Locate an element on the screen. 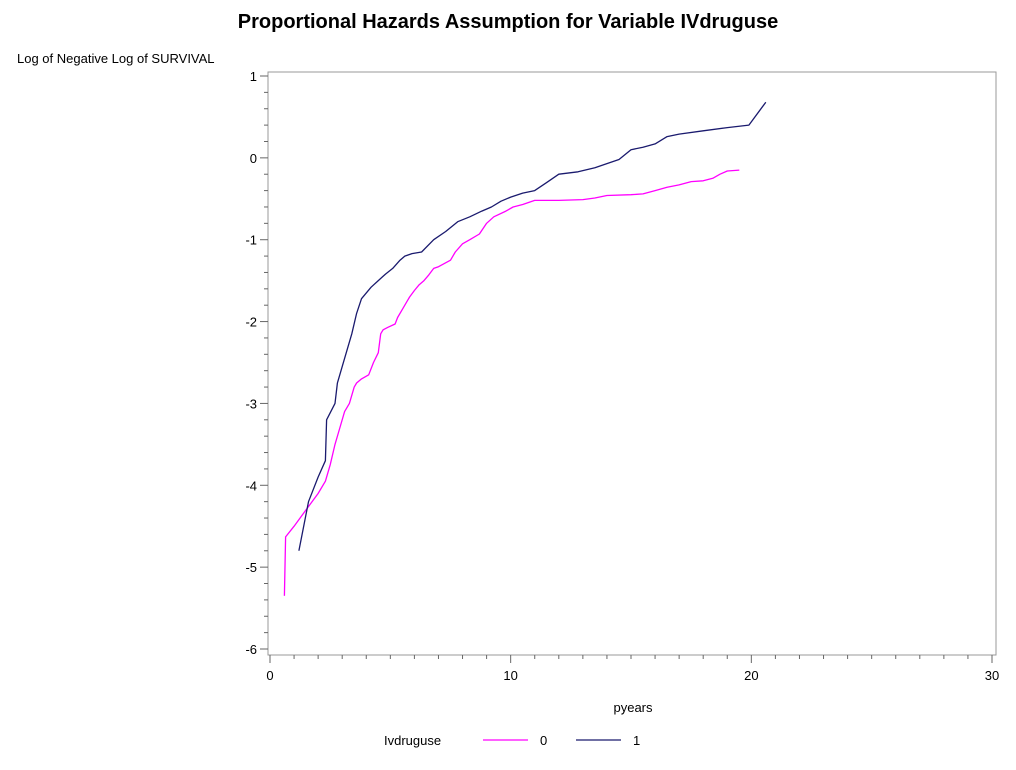 The width and height of the screenshot is (1016, 770). y-axis-label: Log of Negative Log of SURVIVAL is located at coordinates (116, 58).